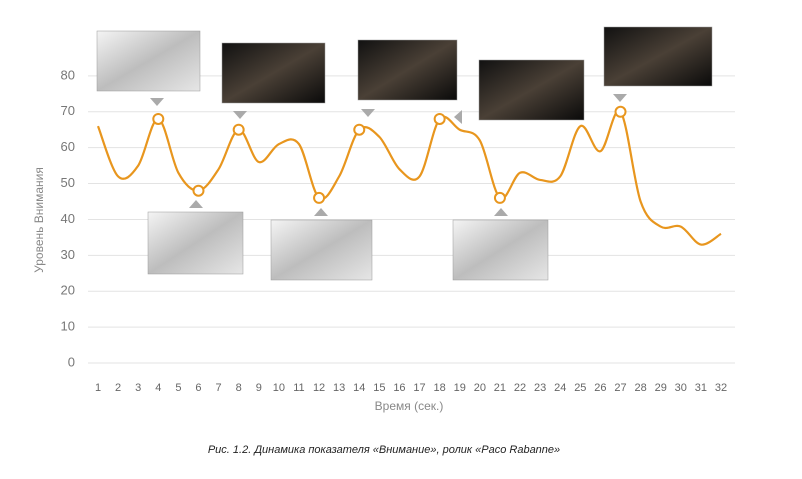 The height and width of the screenshot is (479, 802). Describe the element at coordinates (279, 388) in the screenshot. I see `x-tick-label: 10` at that location.